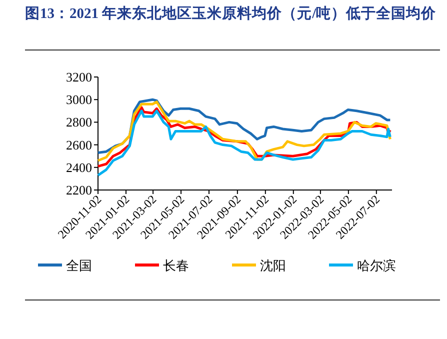 The image size is (447, 339). Describe the element at coordinates (79, 190) in the screenshot. I see `y-tick-label: 2200` at that location.